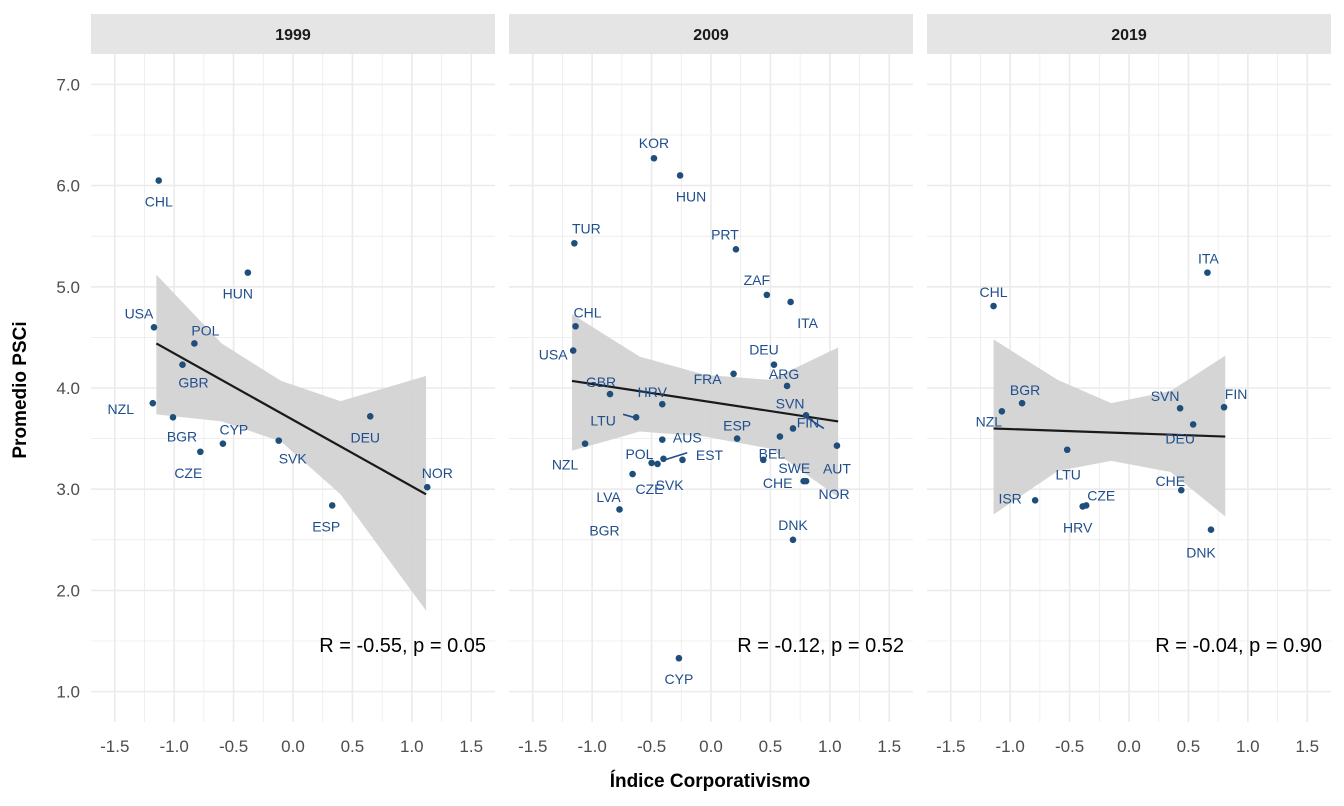 The image size is (1344, 806). Describe the element at coordinates (1129, 35) in the screenshot. I see `panel-title: 2019` at that location.